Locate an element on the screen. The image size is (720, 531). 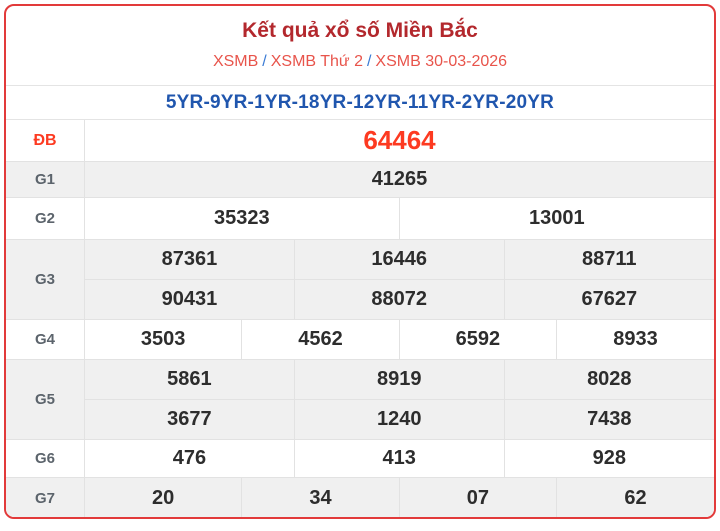
table-row-g7: G7 20 34 07 62 is located at coordinates (360, 497).